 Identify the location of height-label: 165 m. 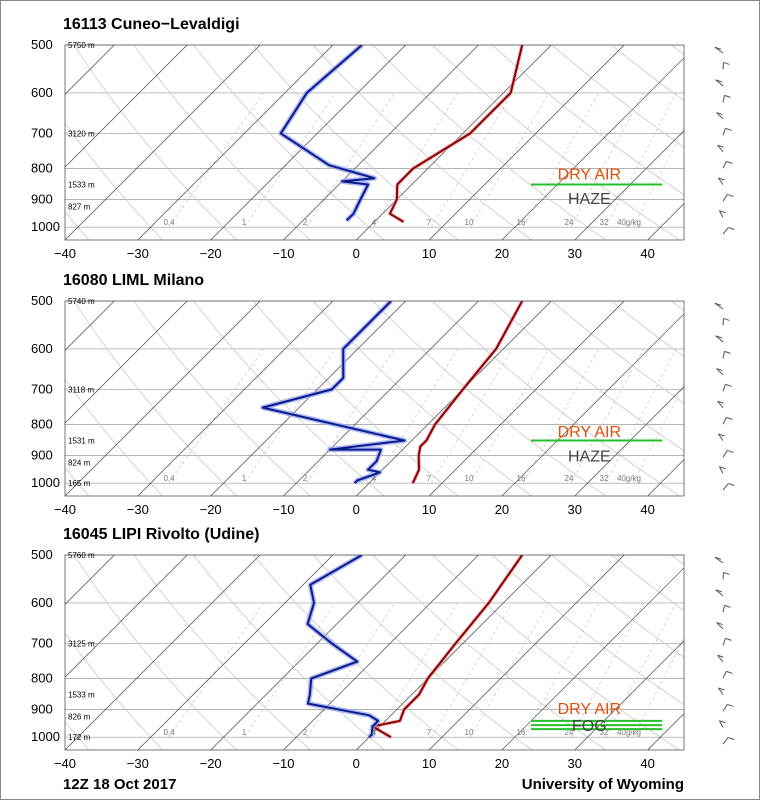
(79, 483).